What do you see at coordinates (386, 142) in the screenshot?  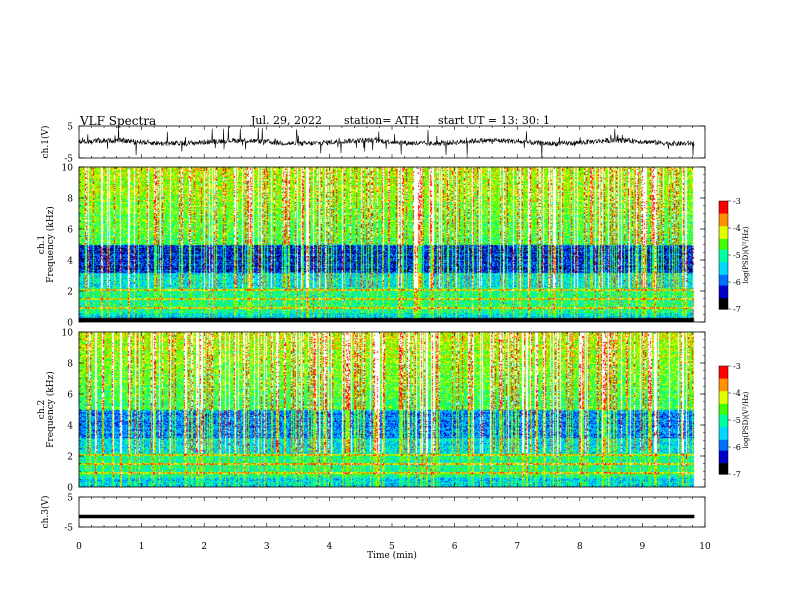 I see `ch1-waveform-line` at bounding box center [386, 142].